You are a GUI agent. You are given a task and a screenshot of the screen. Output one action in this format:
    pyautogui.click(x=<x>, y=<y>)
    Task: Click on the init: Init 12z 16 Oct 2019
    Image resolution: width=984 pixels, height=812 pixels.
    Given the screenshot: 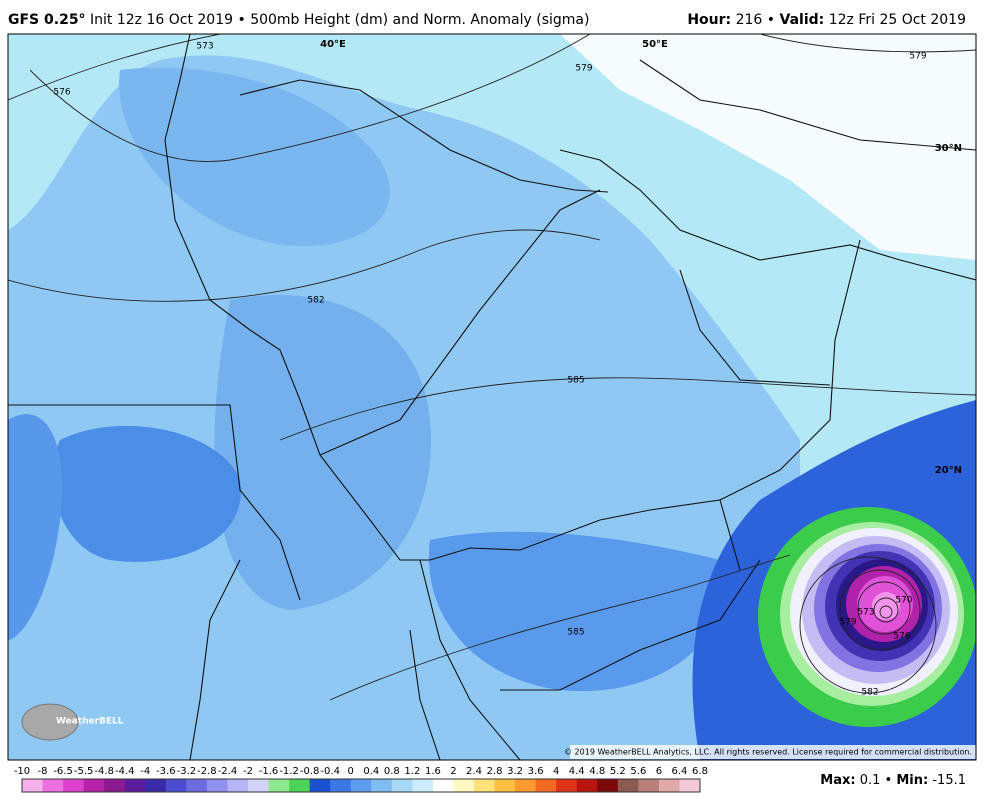 What is the action you would take?
    pyautogui.click(x=161, y=20)
    